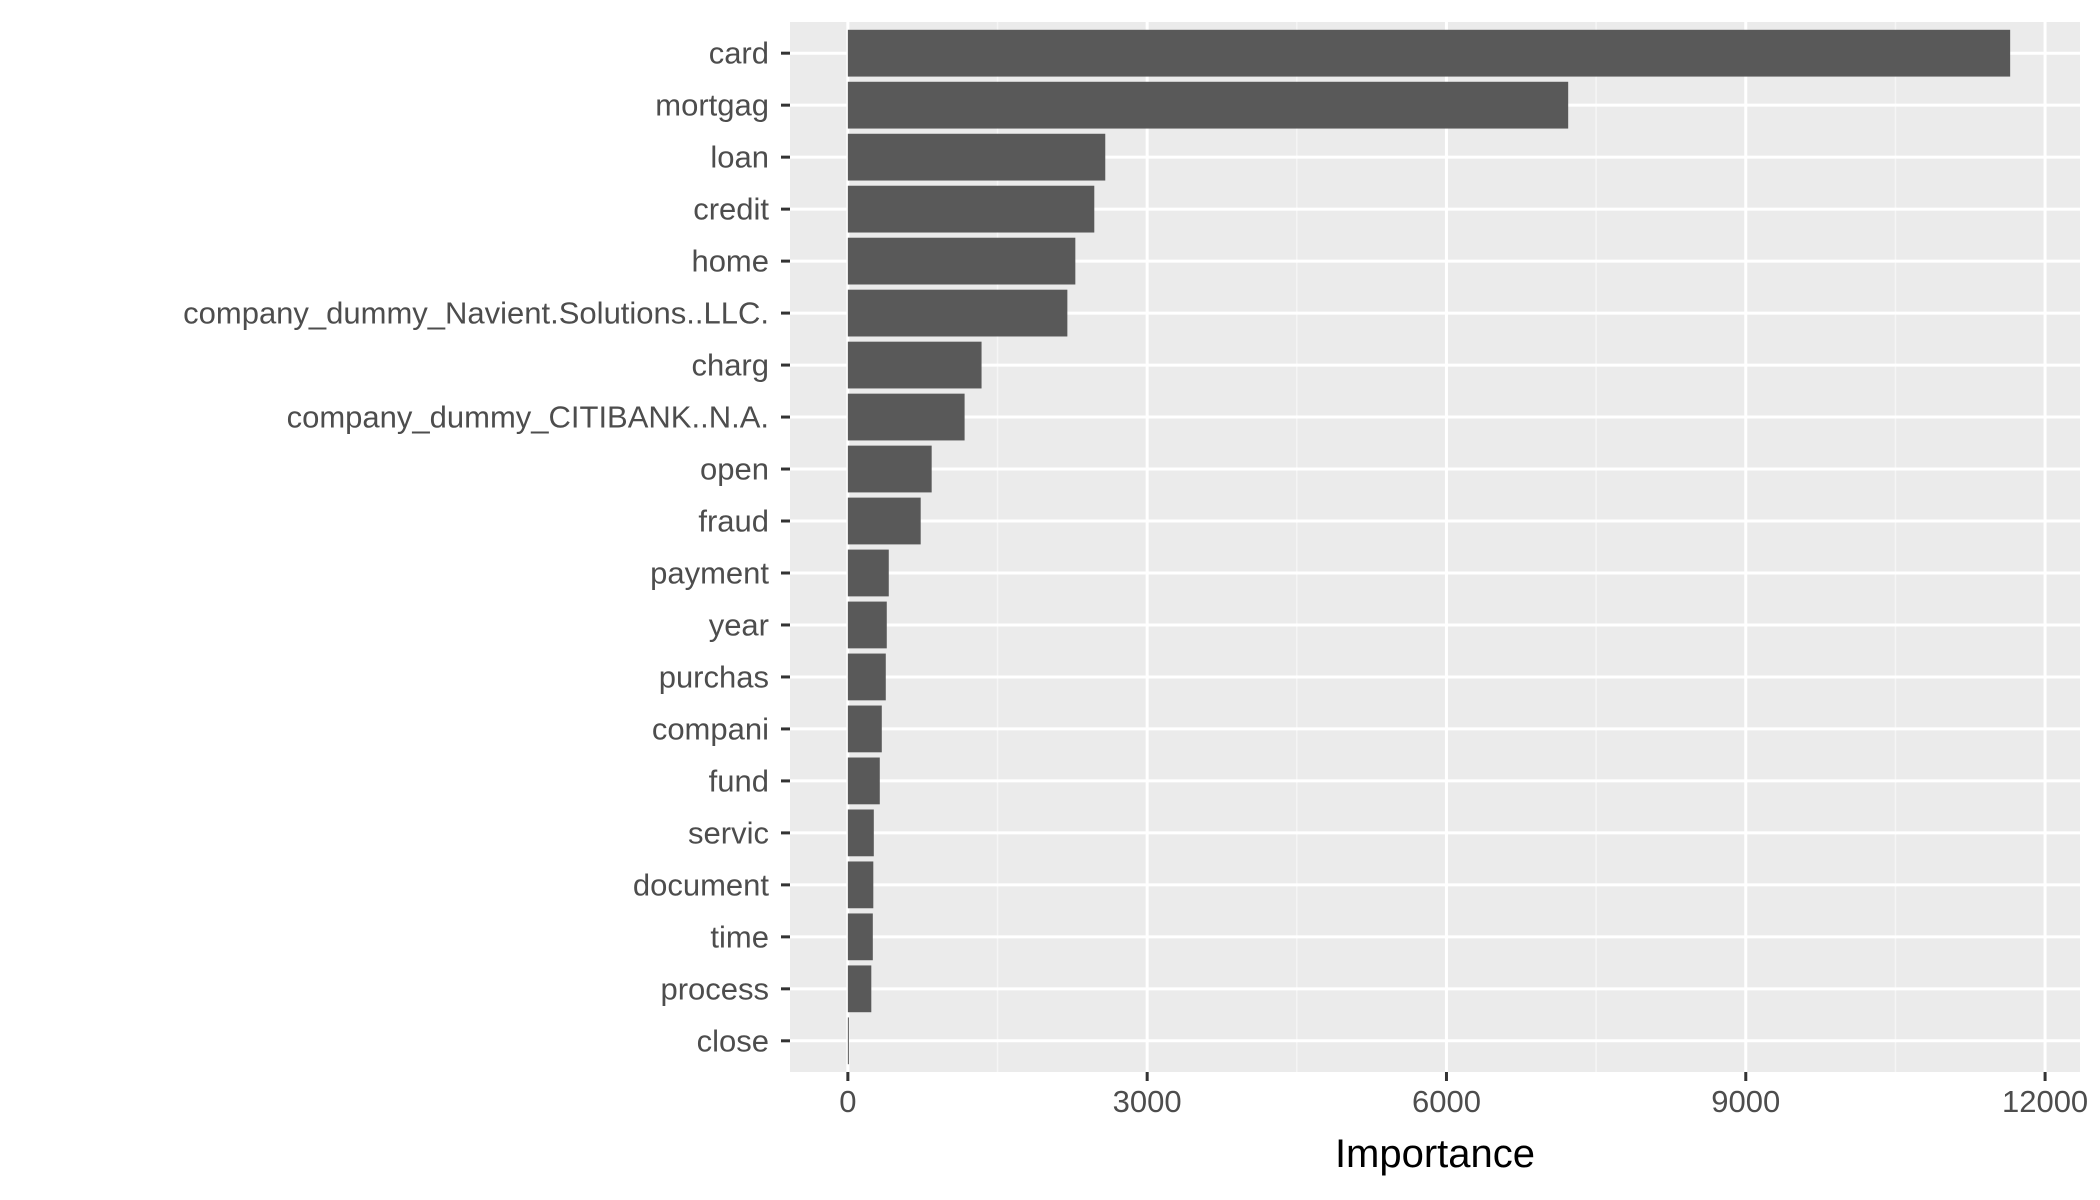 This screenshot has width=2100, height=1200. I want to click on y-tick-label: compani, so click(710, 728).